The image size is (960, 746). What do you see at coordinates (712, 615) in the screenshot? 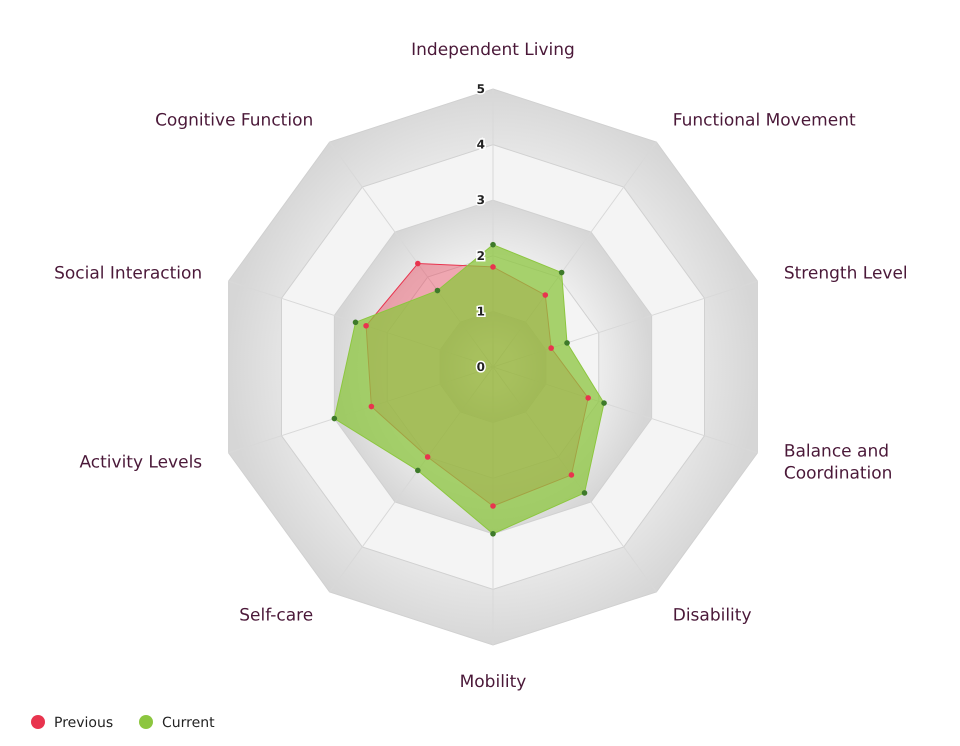
I see `spoke-label: Disability` at bounding box center [712, 615].